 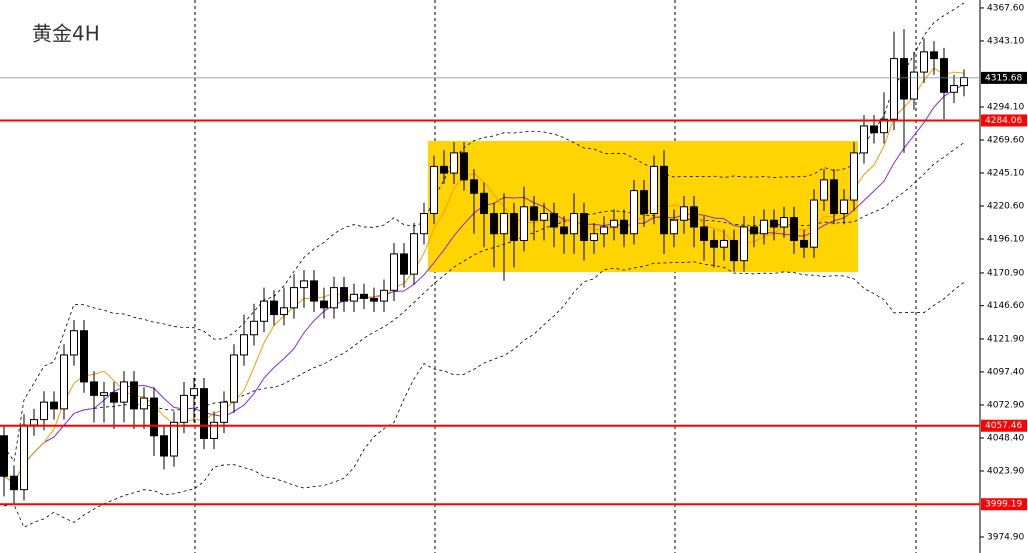 I want to click on y-tick-label: 4220.60, so click(x=1005, y=206).